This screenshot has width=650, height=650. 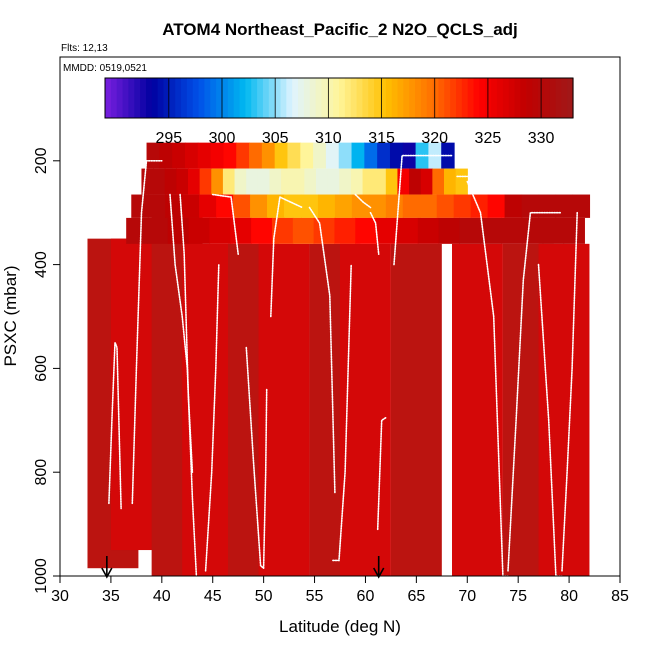 What do you see at coordinates (41, 160) in the screenshot?
I see `y-tick-label: 200` at bounding box center [41, 160].